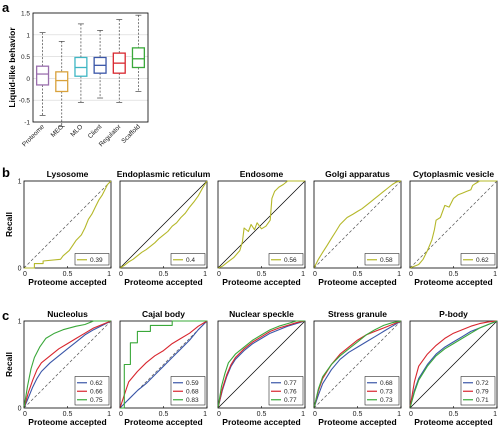 This screenshot has height=432, width=500. Describe the element at coordinates (163, 314) in the screenshot. I see `panel-title: Cajal body` at that location.